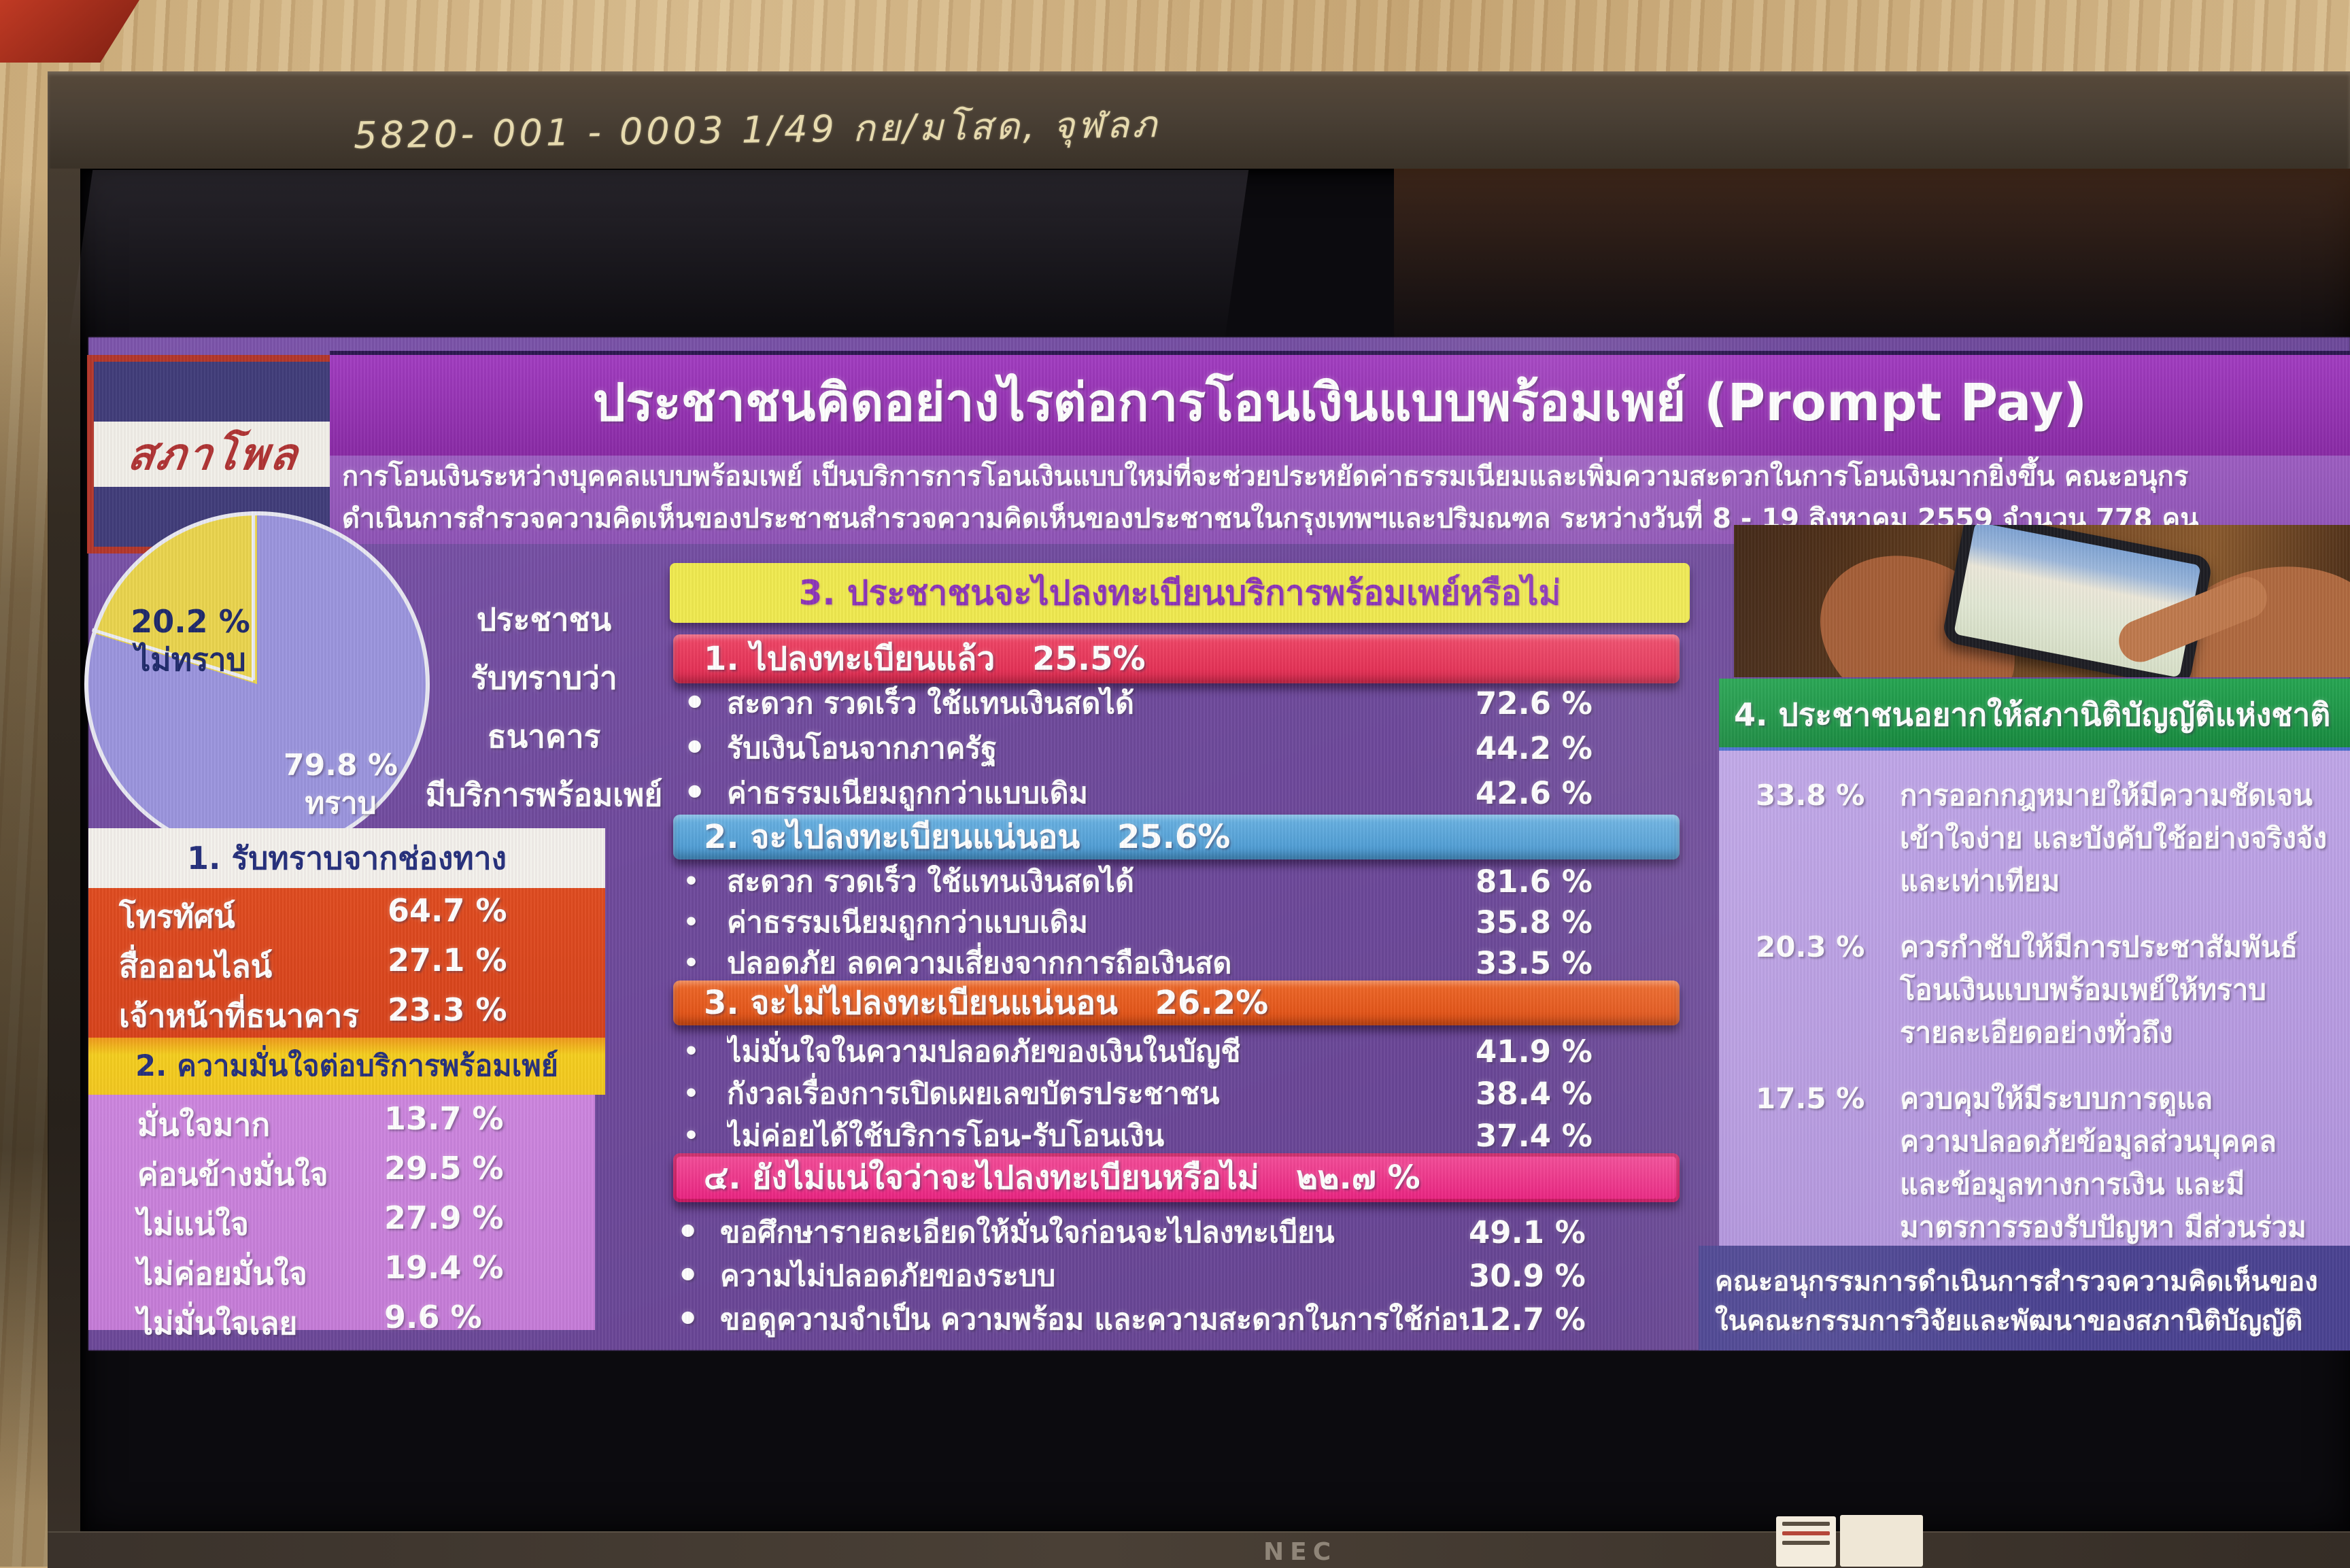 This screenshot has height=1568, width=2350. Describe the element at coordinates (444, 1118) in the screenshot. I see `row-value: 13.7 %` at that location.